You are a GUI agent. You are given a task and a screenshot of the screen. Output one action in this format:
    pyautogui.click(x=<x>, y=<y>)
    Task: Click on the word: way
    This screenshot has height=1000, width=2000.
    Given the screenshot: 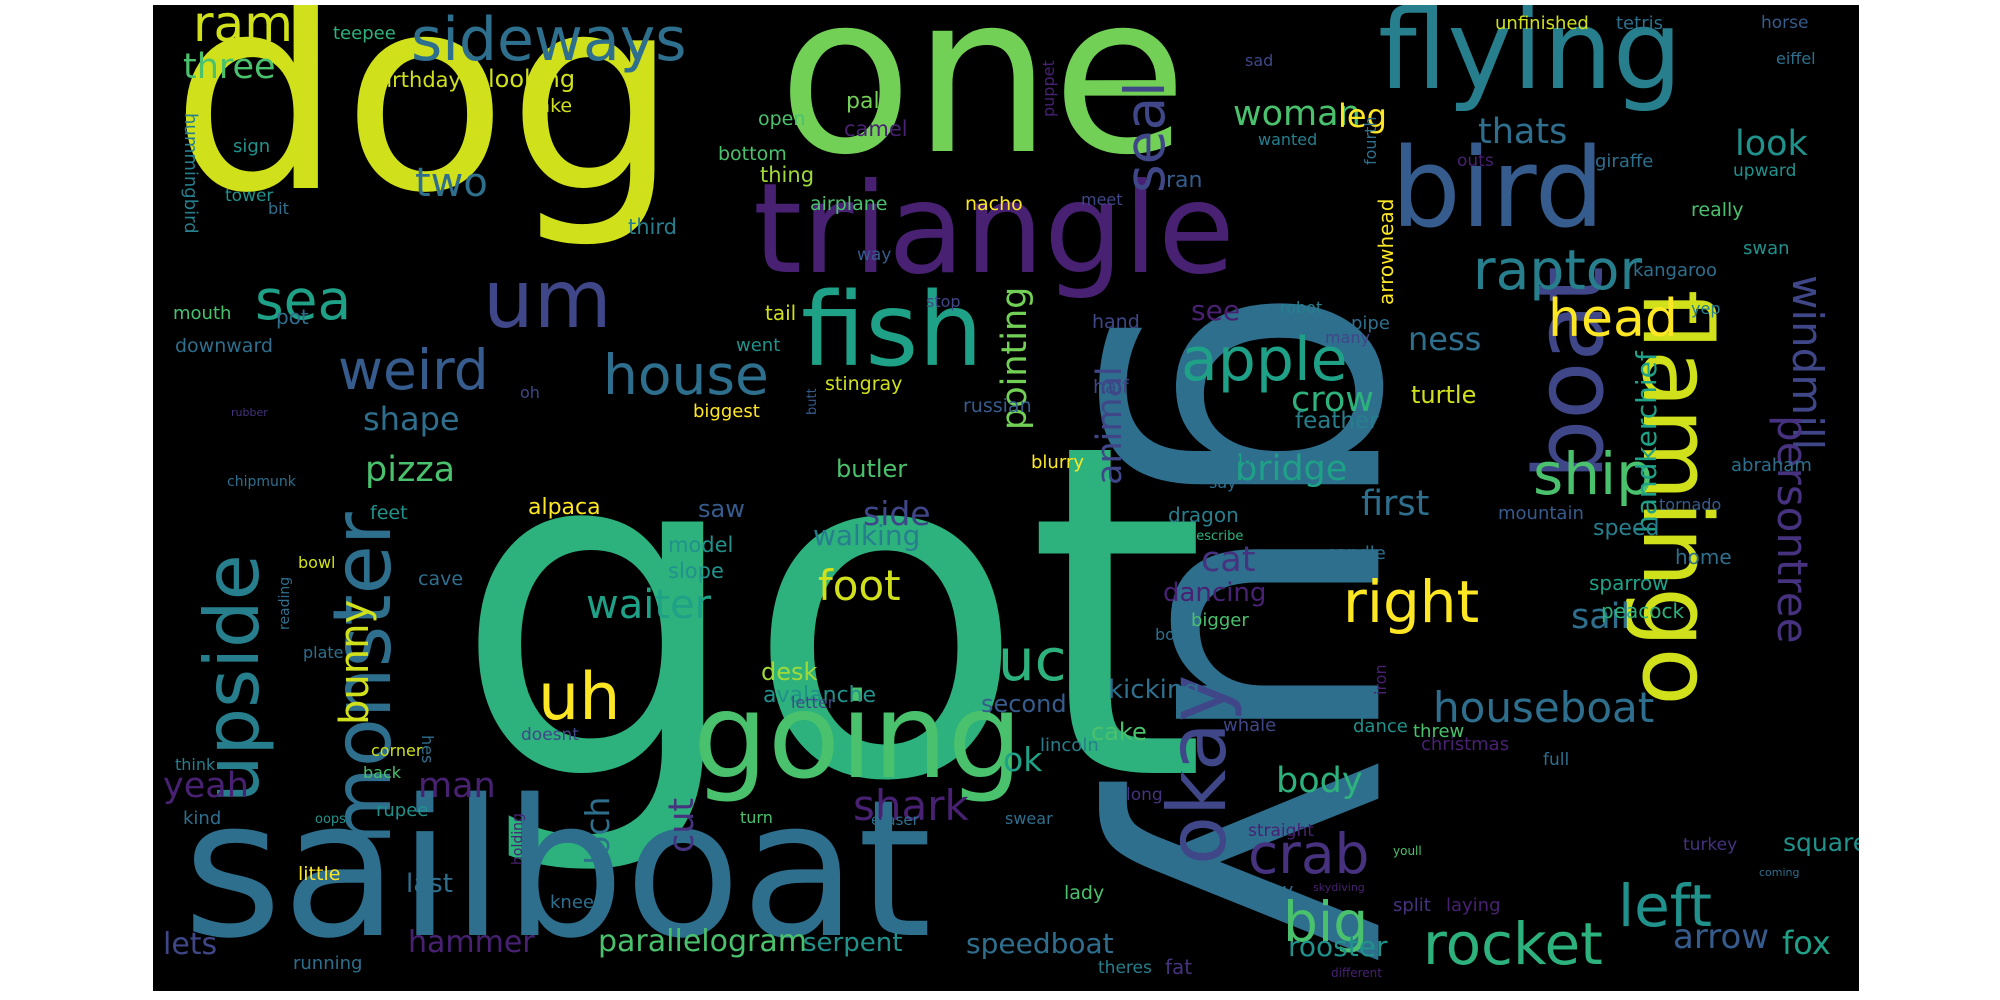 What is the action you would take?
    pyautogui.click(x=874, y=255)
    